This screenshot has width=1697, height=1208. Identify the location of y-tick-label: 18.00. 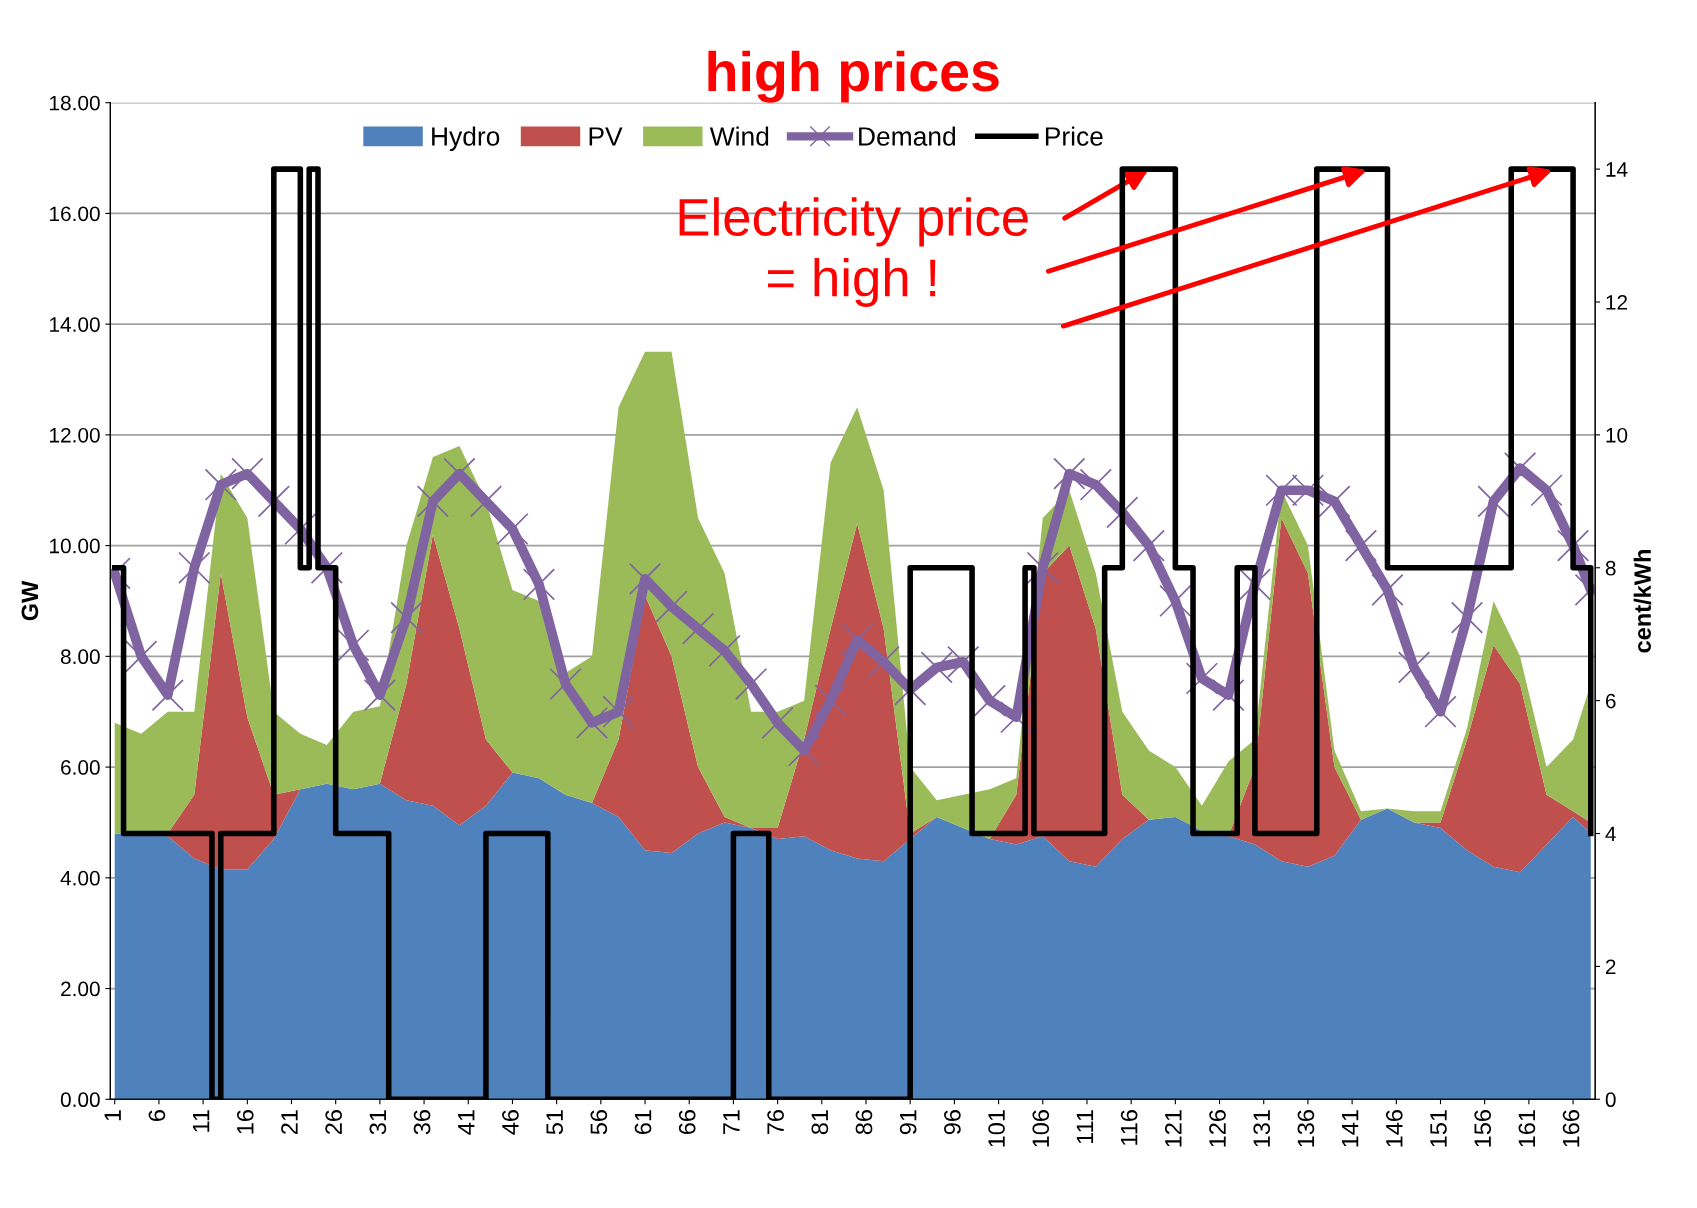
(75, 103).